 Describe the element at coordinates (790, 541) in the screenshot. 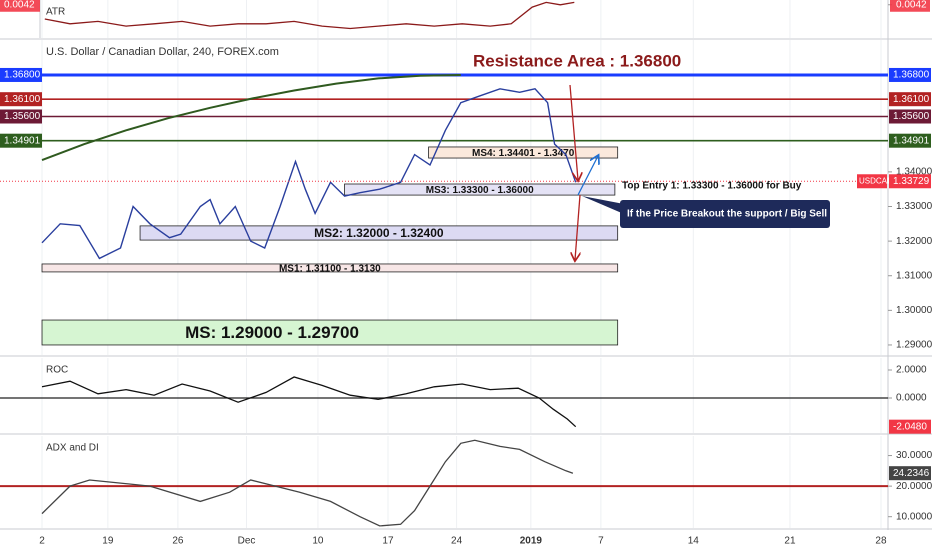

I see `x-tick-label: 21` at that location.